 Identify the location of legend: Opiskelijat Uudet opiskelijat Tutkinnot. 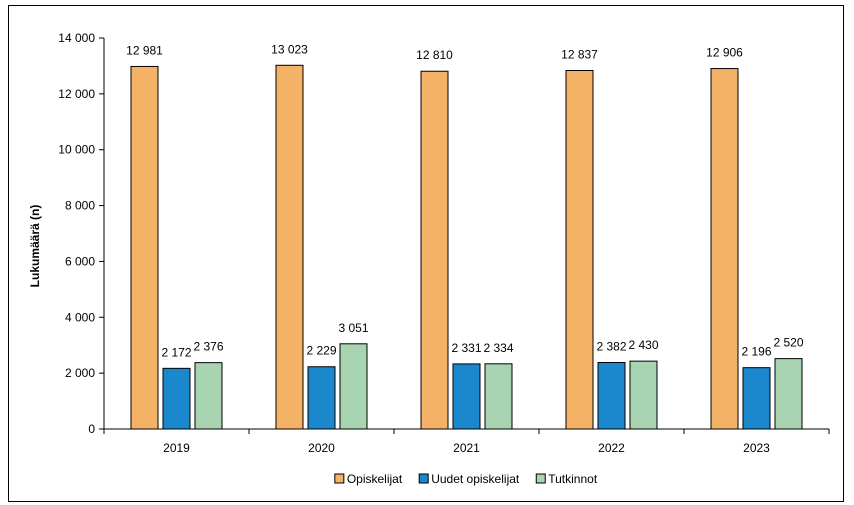
(466, 479).